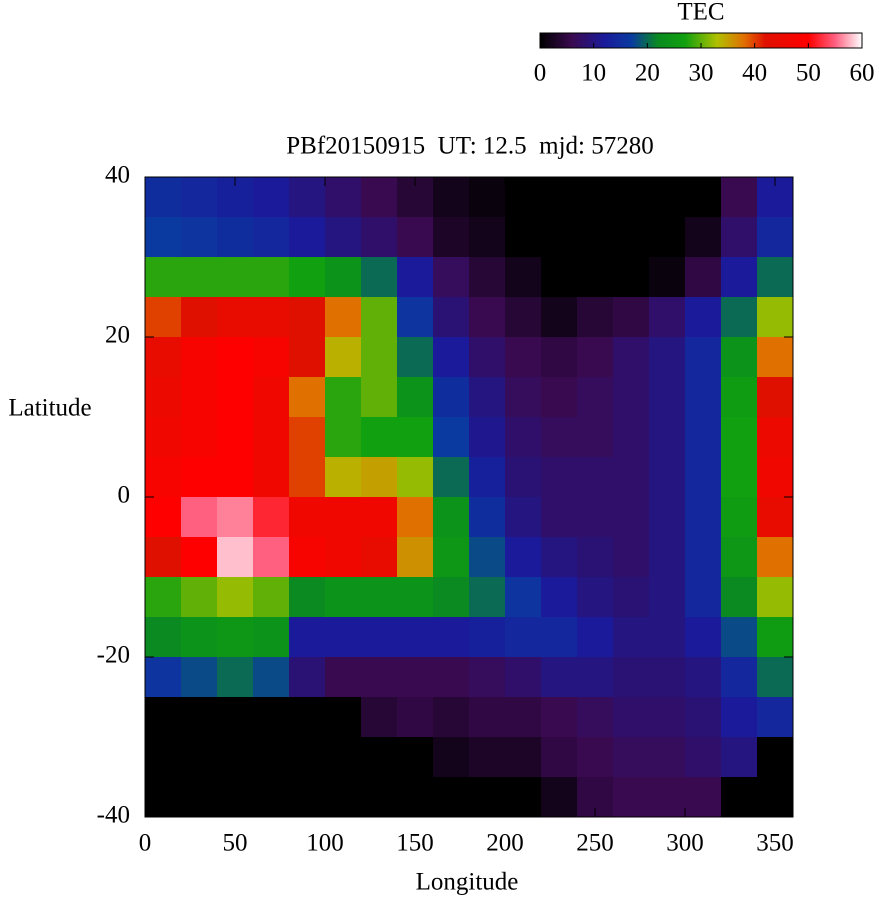 The image size is (878, 905). Describe the element at coordinates (505, 843) in the screenshot. I see `x-tick-label: 200` at that location.